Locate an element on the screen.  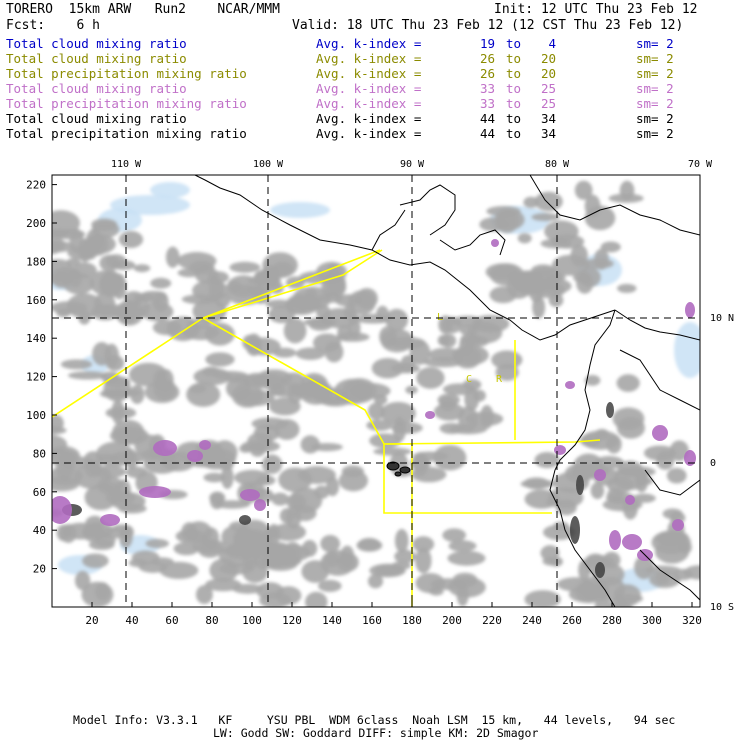
x-tick-label: 180 is located at coordinates (412, 620).